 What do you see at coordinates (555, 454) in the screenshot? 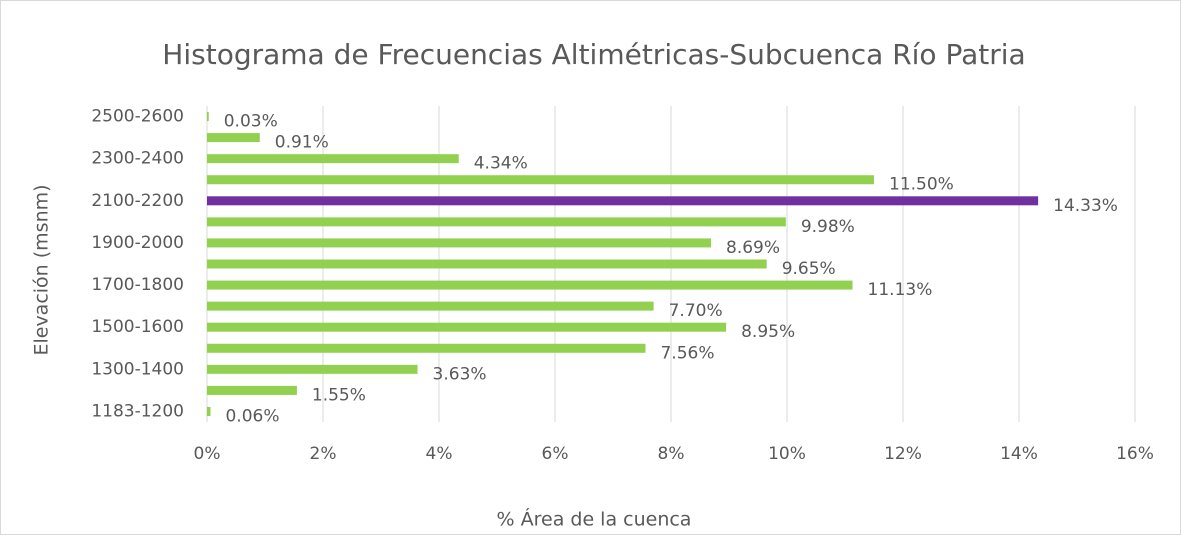
I see `x-tick-label: 6%` at bounding box center [555, 454].